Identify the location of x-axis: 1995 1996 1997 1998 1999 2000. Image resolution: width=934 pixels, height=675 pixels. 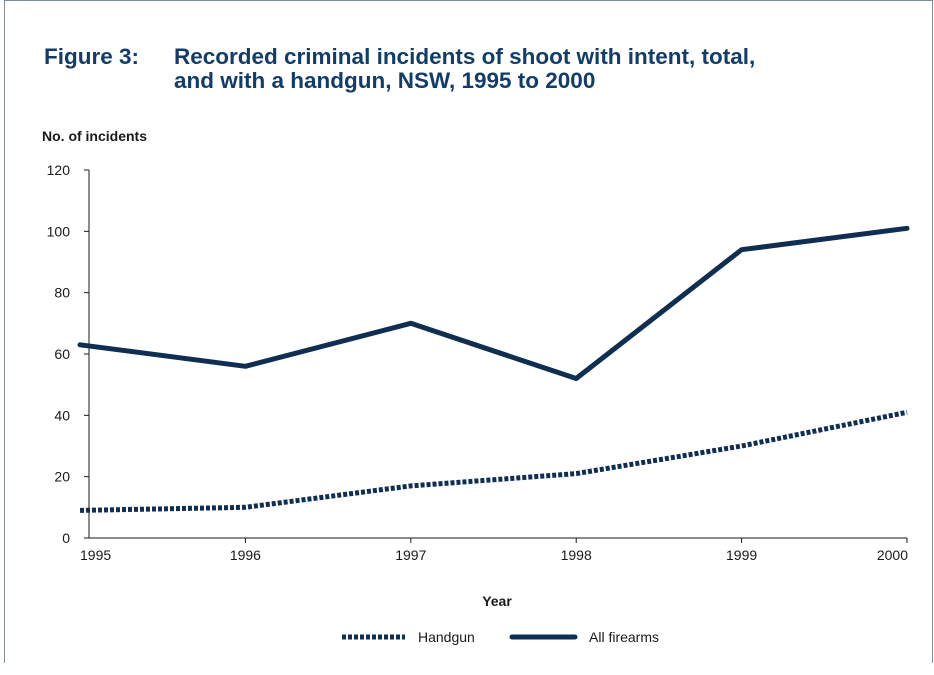
(494, 550).